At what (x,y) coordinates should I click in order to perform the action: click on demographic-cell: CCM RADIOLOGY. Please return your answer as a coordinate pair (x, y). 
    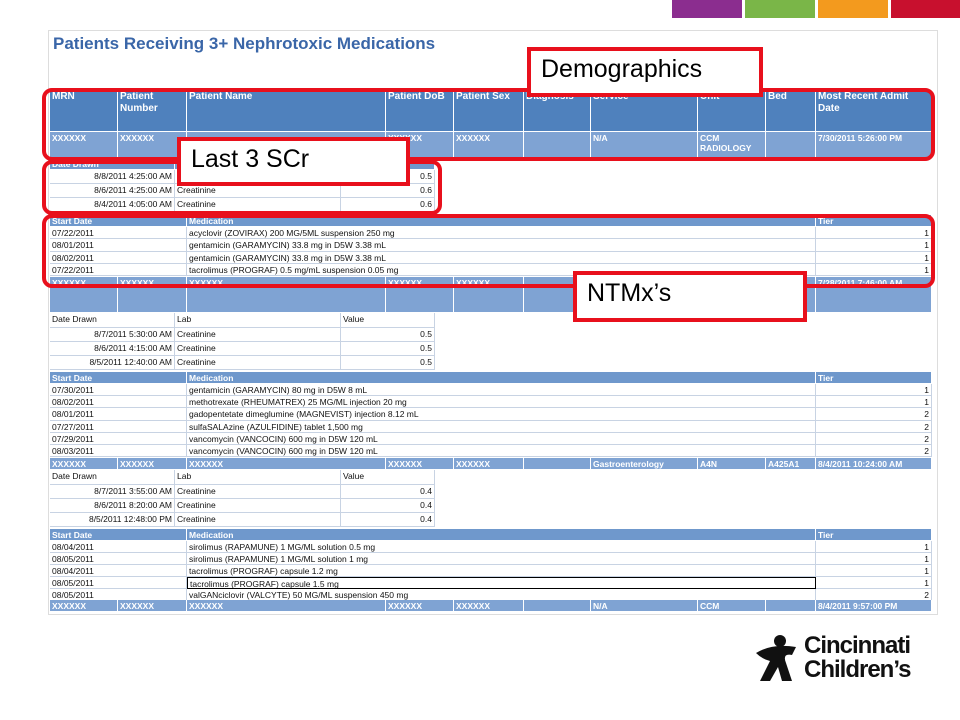
    Looking at the image, I should click on (732, 145).